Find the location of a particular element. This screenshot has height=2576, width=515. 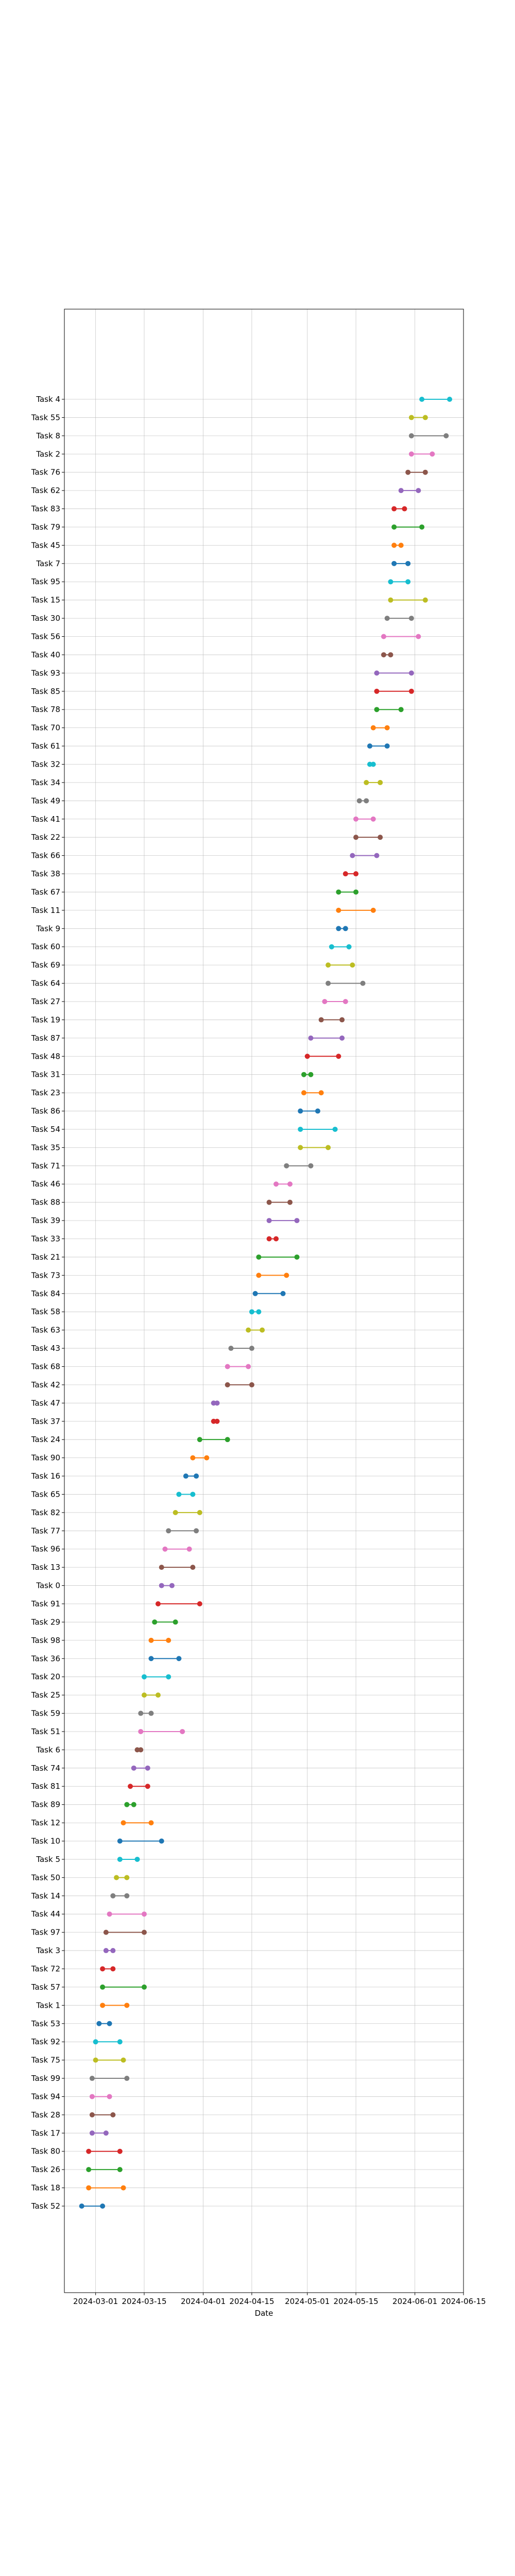

task-label: Task 84 is located at coordinates (45, 1293).